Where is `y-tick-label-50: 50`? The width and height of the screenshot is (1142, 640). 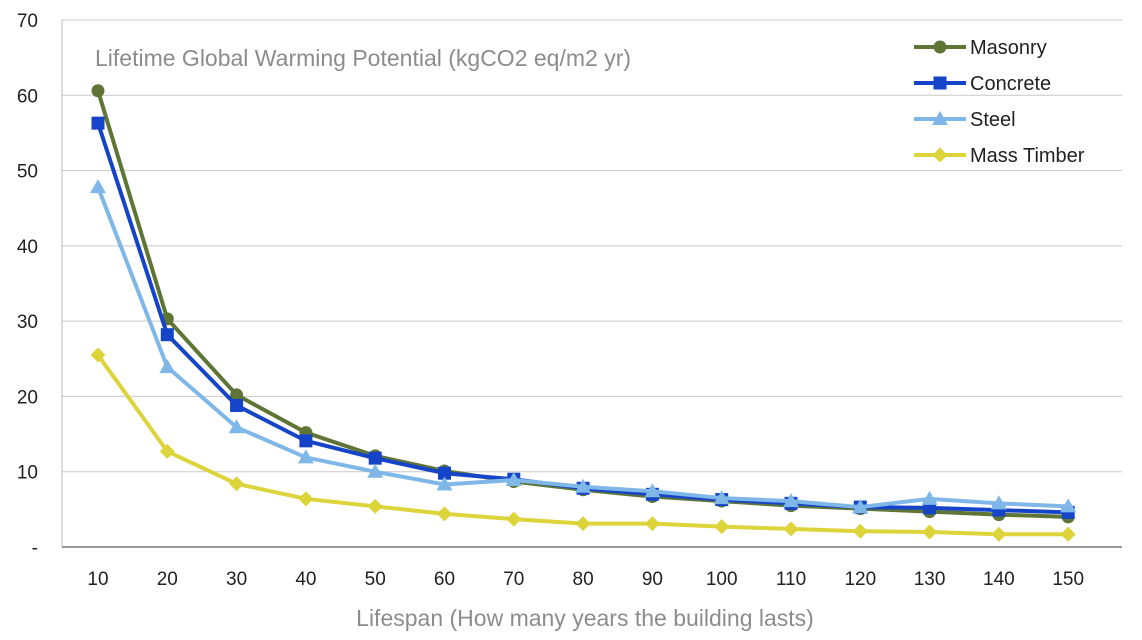
y-tick-label-50: 50 is located at coordinates (27, 172).